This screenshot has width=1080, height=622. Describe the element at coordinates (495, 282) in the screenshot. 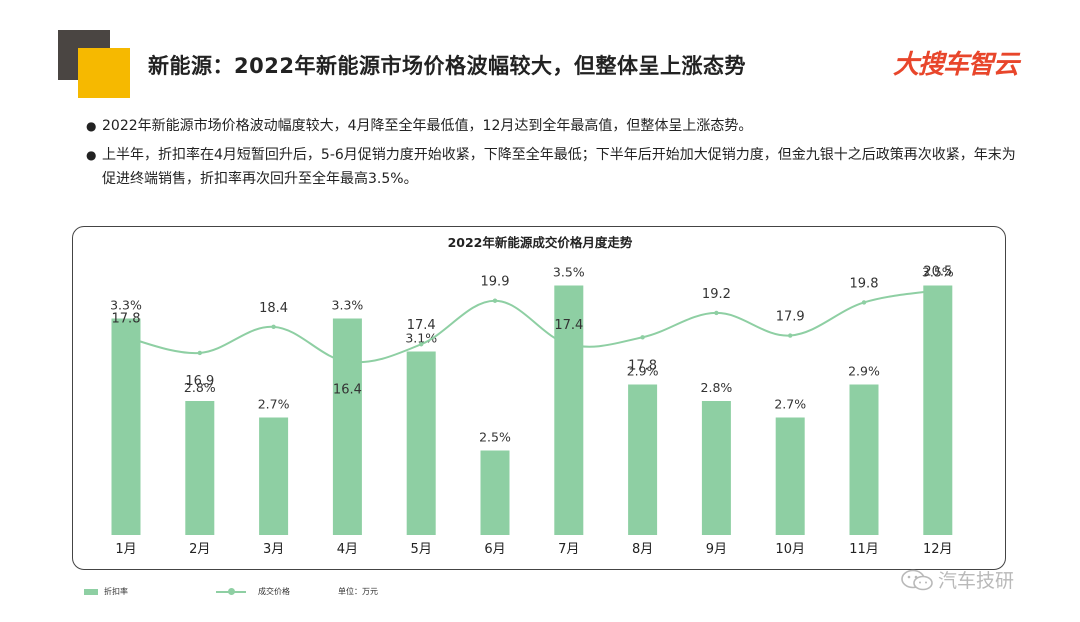

I see `price-value-label: 19.9` at that location.